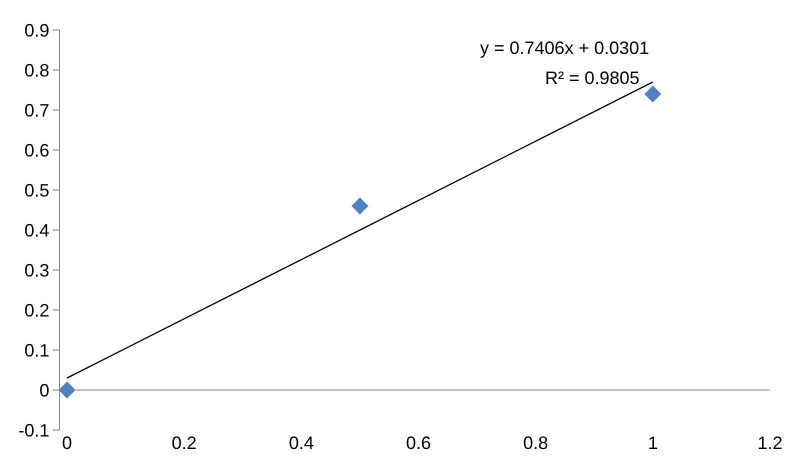 The height and width of the screenshot is (465, 800). I want to click on x-tick-label: 1.2, so click(770, 443).